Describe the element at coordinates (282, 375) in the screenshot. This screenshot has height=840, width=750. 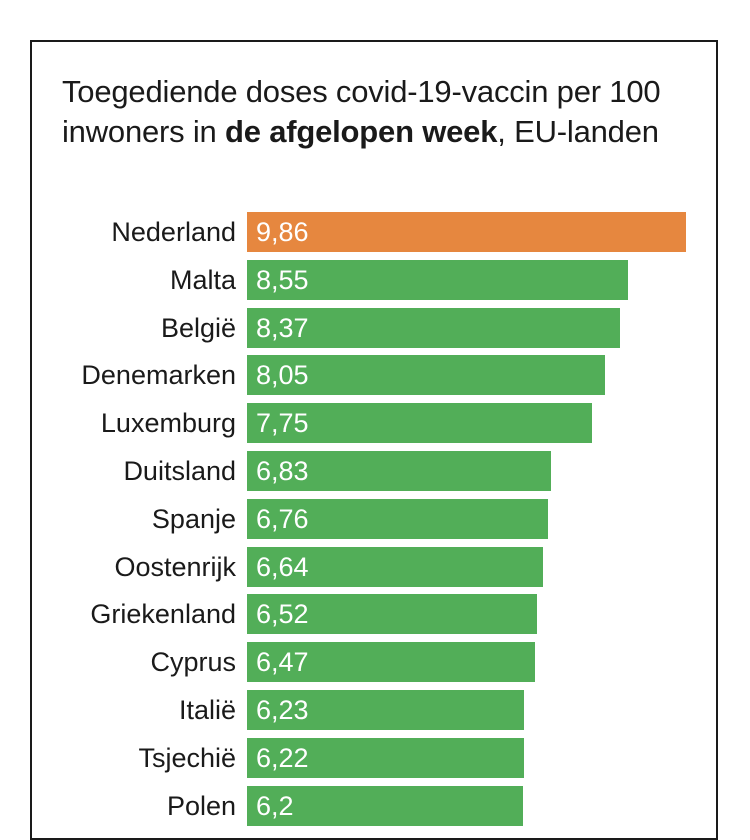
I see `value-label-3: 8,05` at that location.